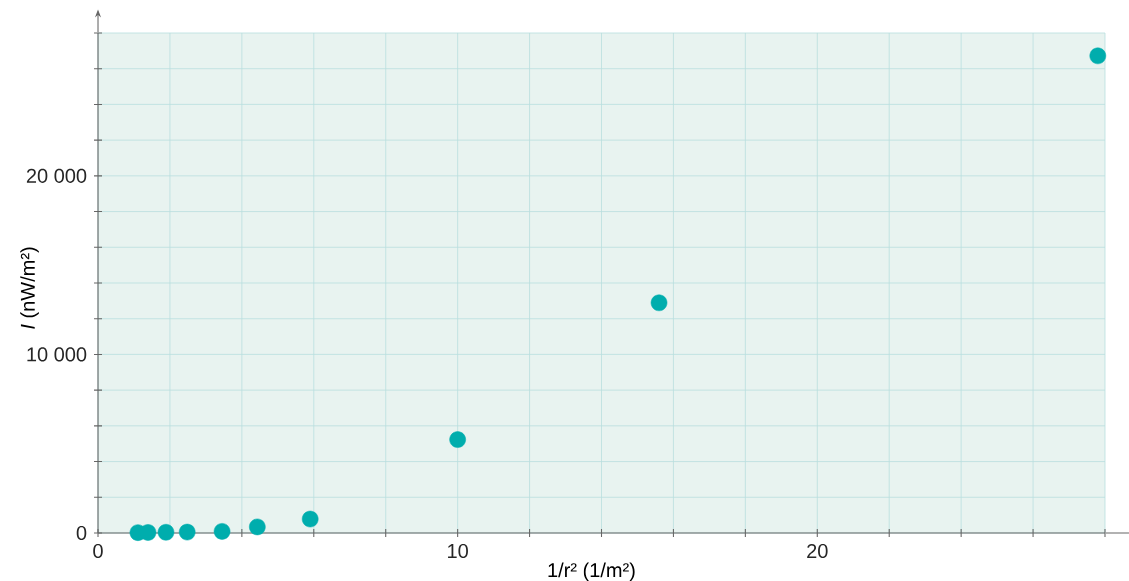 This screenshot has width=1129, height=581. I want to click on x-tick-label: 10, so click(458, 551).